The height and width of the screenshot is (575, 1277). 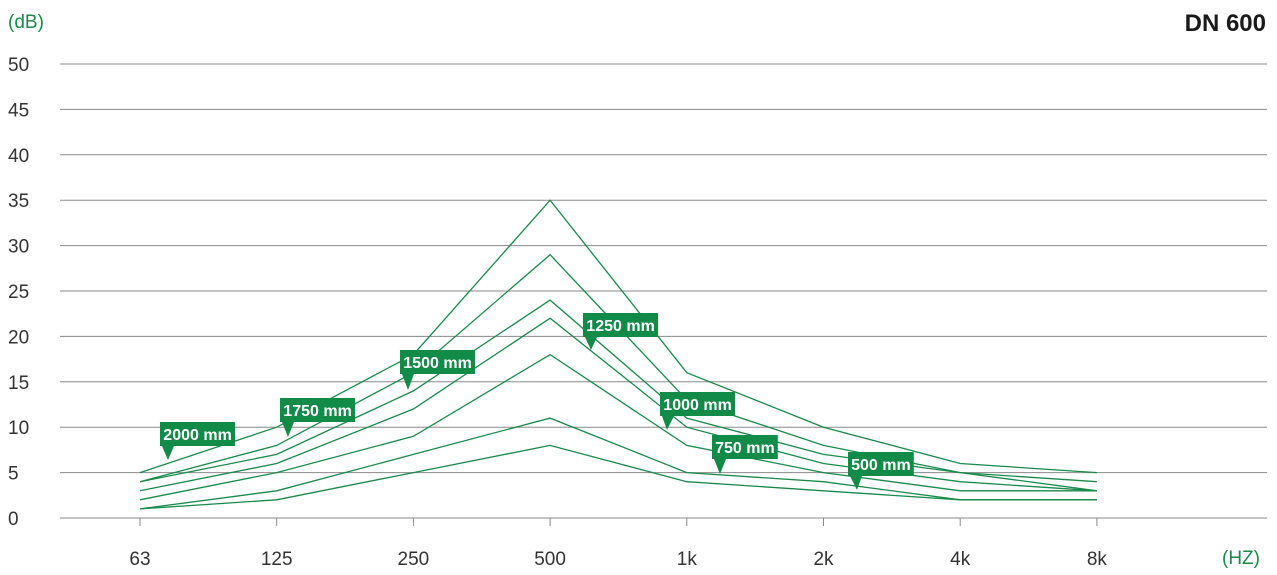 I want to click on x-tick-label: 500, so click(x=550, y=559).